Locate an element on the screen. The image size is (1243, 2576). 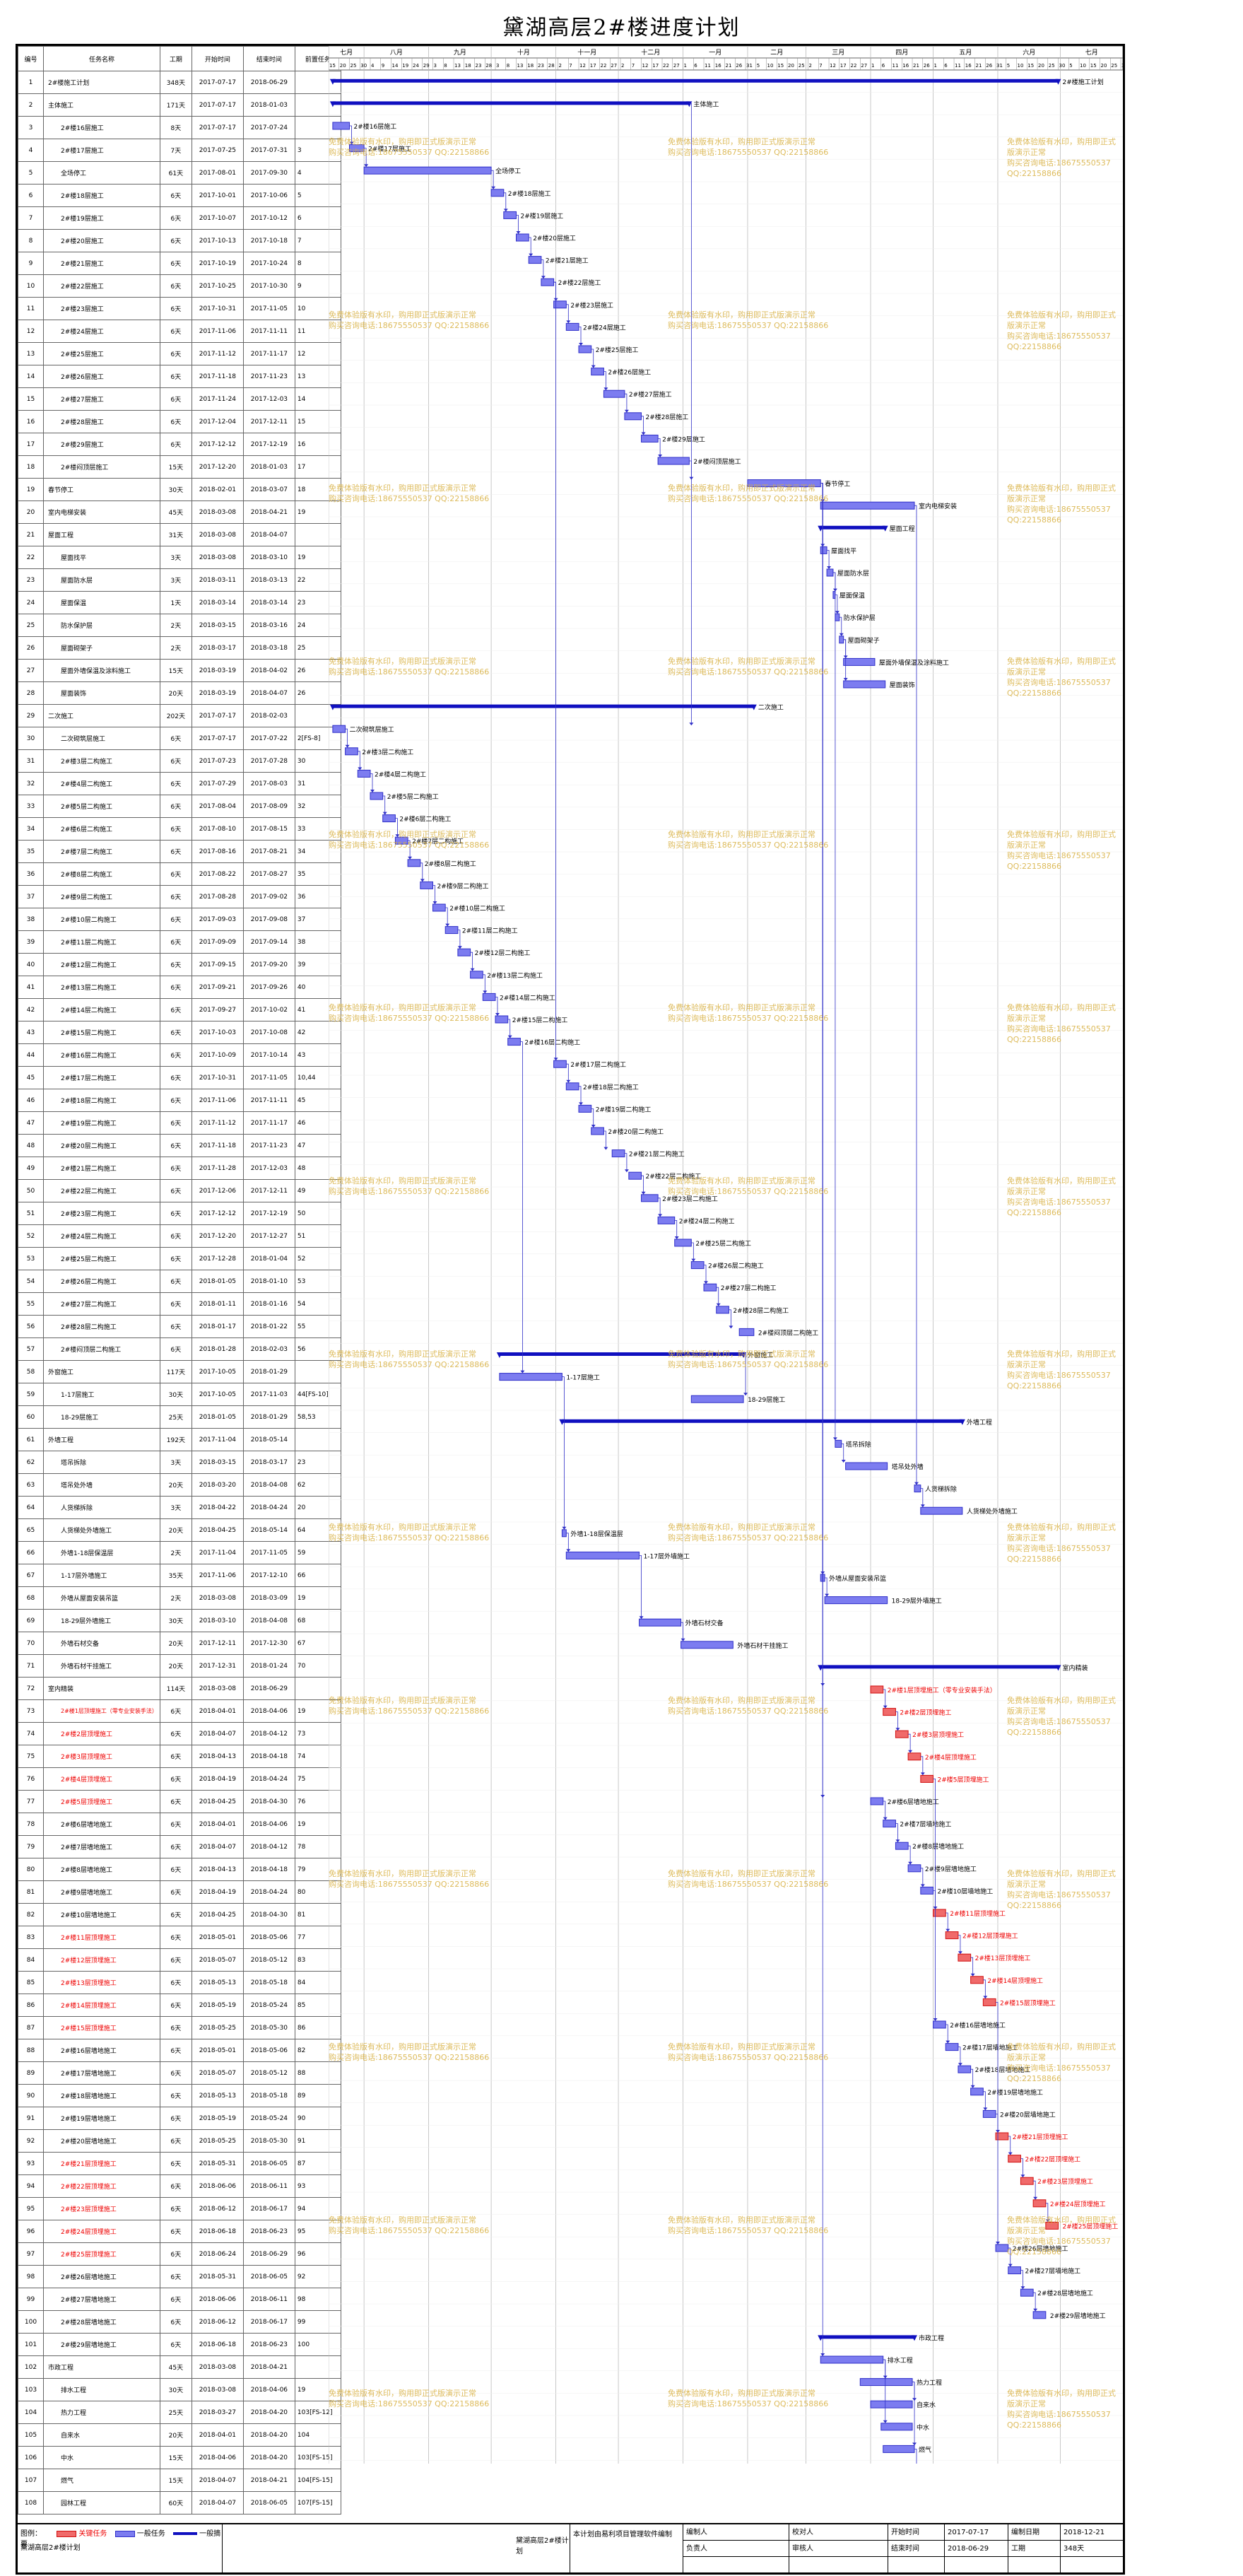
table-row: 33 2#楼5层二构施工 6天 2017-08-04 2017-08-09 32 is located at coordinates (179, 807).